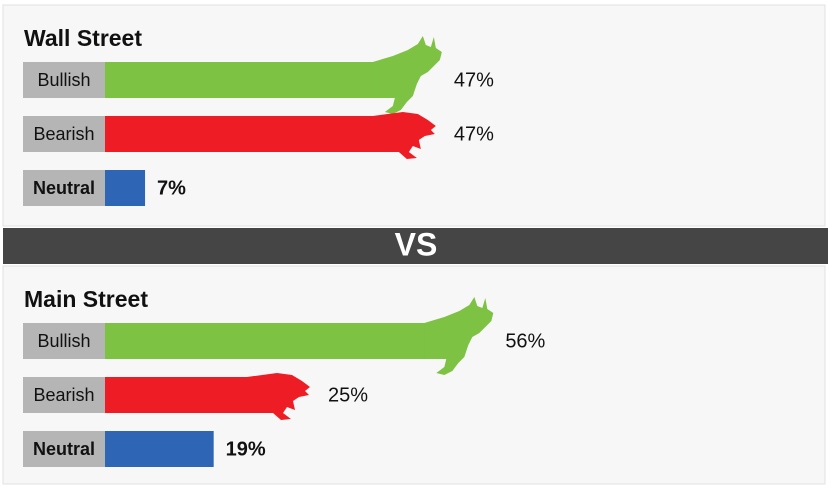  Describe the element at coordinates (348, 395) in the screenshot. I see `value-label: 25%` at that location.